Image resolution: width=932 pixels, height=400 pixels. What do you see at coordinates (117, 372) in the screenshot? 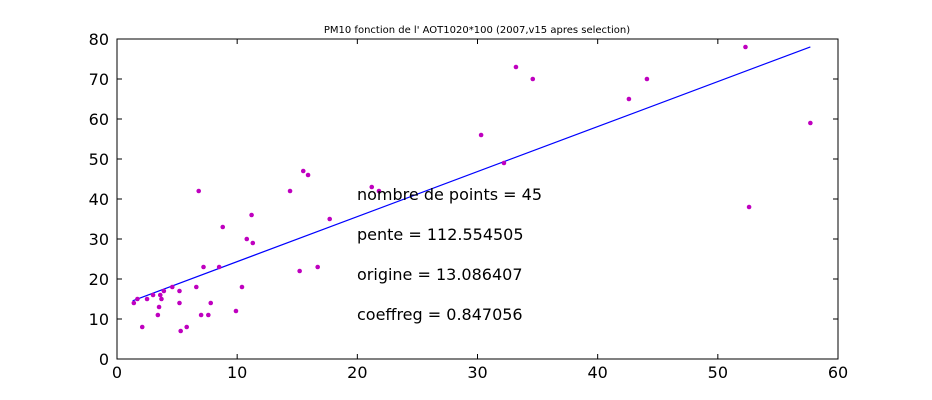
I see `x-tick-label: 0` at bounding box center [117, 372].